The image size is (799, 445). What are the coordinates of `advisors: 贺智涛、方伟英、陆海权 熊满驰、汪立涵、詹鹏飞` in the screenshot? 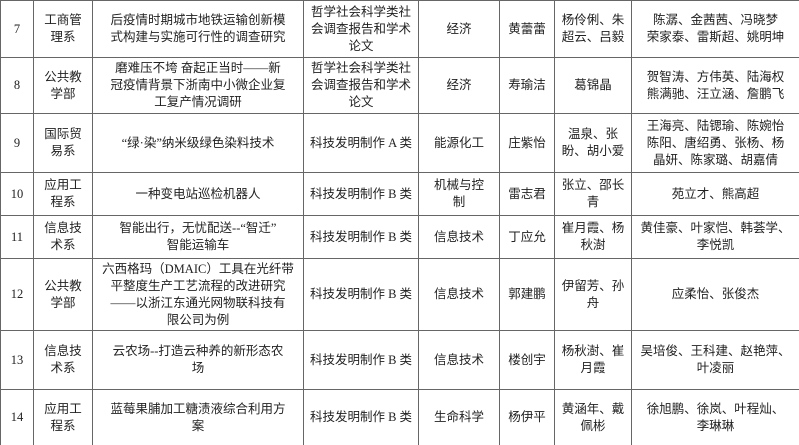 It's located at (715, 85).